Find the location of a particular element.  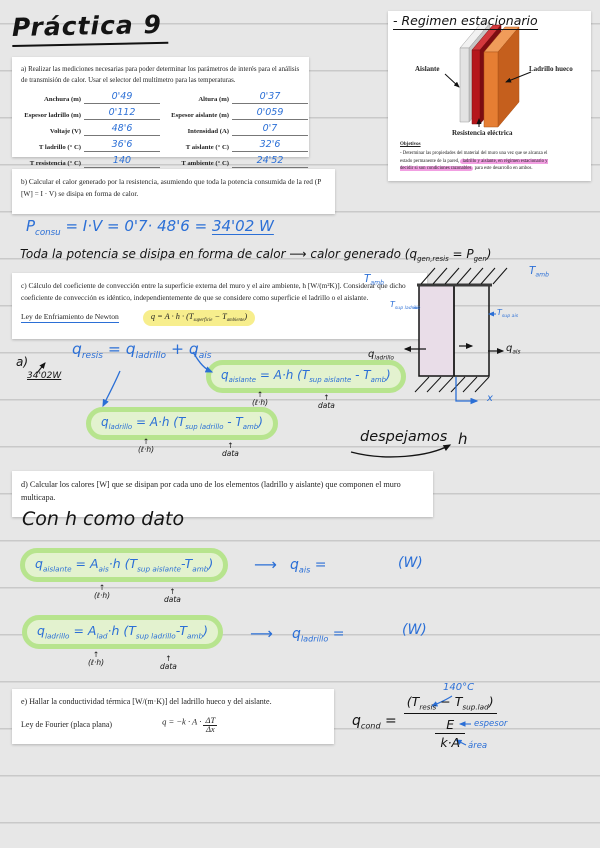

field-value: 32'6 is located at coordinates (270, 146).